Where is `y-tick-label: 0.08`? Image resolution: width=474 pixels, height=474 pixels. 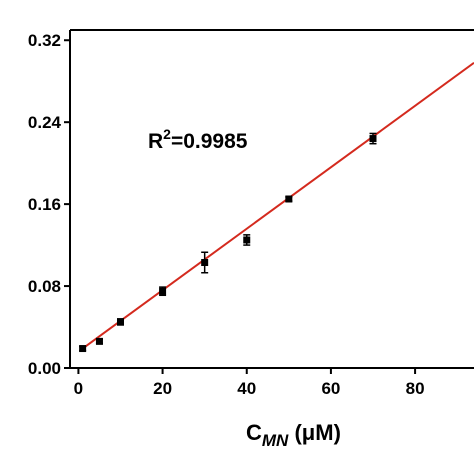
y-tick-label: 0.08 is located at coordinates (44, 286).